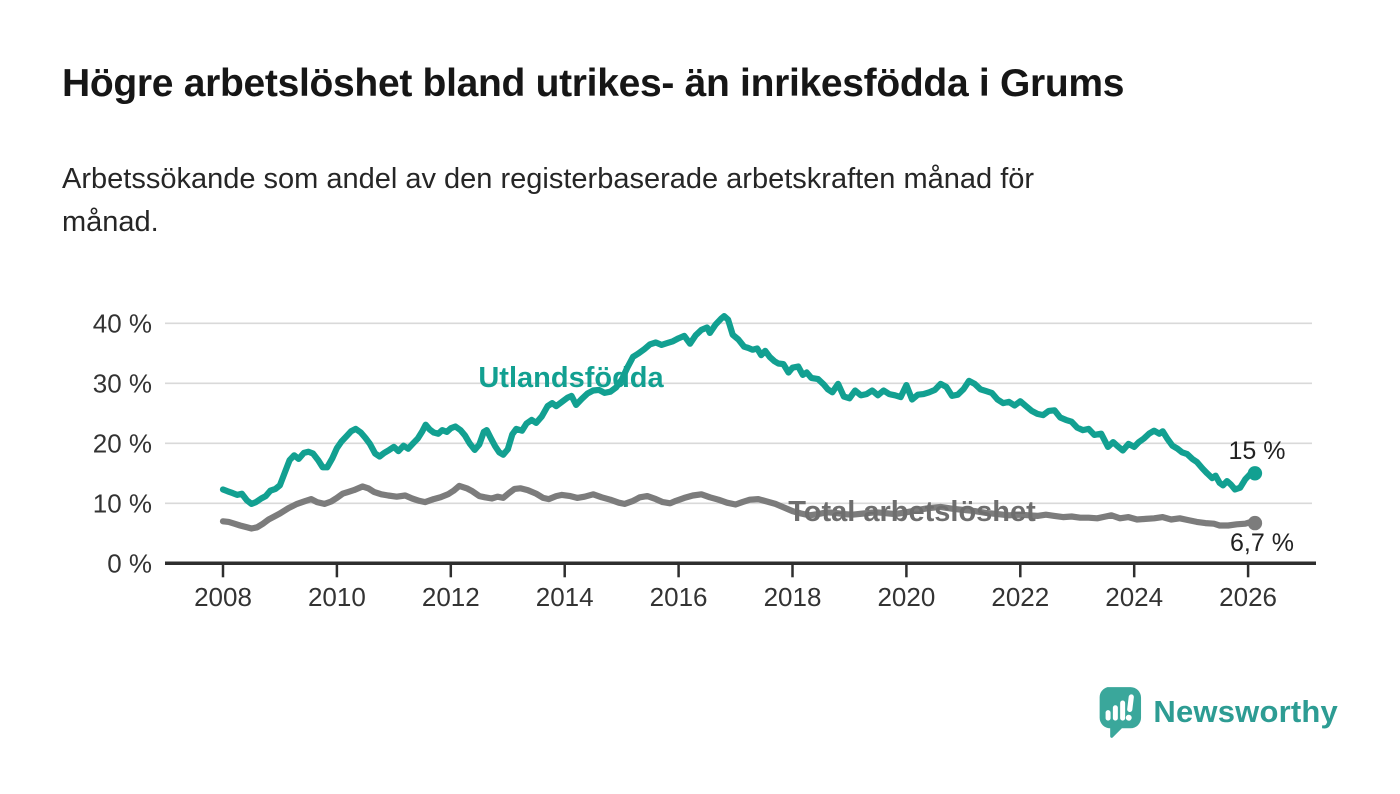 The width and height of the screenshot is (1400, 794). What do you see at coordinates (1262, 543) in the screenshot?
I see `end-value-label-total: 6,7 %` at bounding box center [1262, 543].